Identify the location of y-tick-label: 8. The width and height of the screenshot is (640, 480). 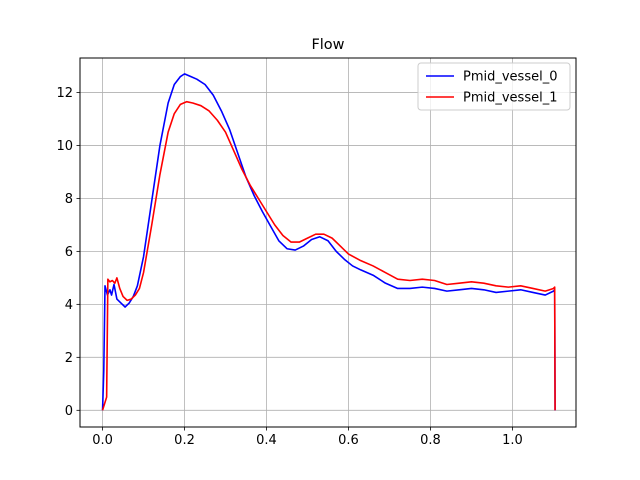
(69, 199).